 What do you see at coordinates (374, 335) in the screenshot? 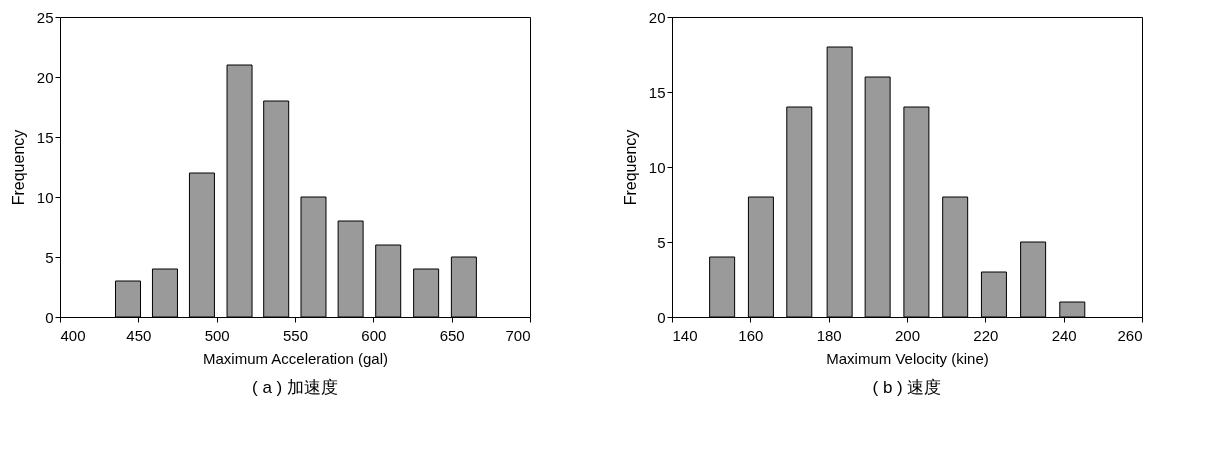
I see `x-tick-label: 600` at bounding box center [374, 335].